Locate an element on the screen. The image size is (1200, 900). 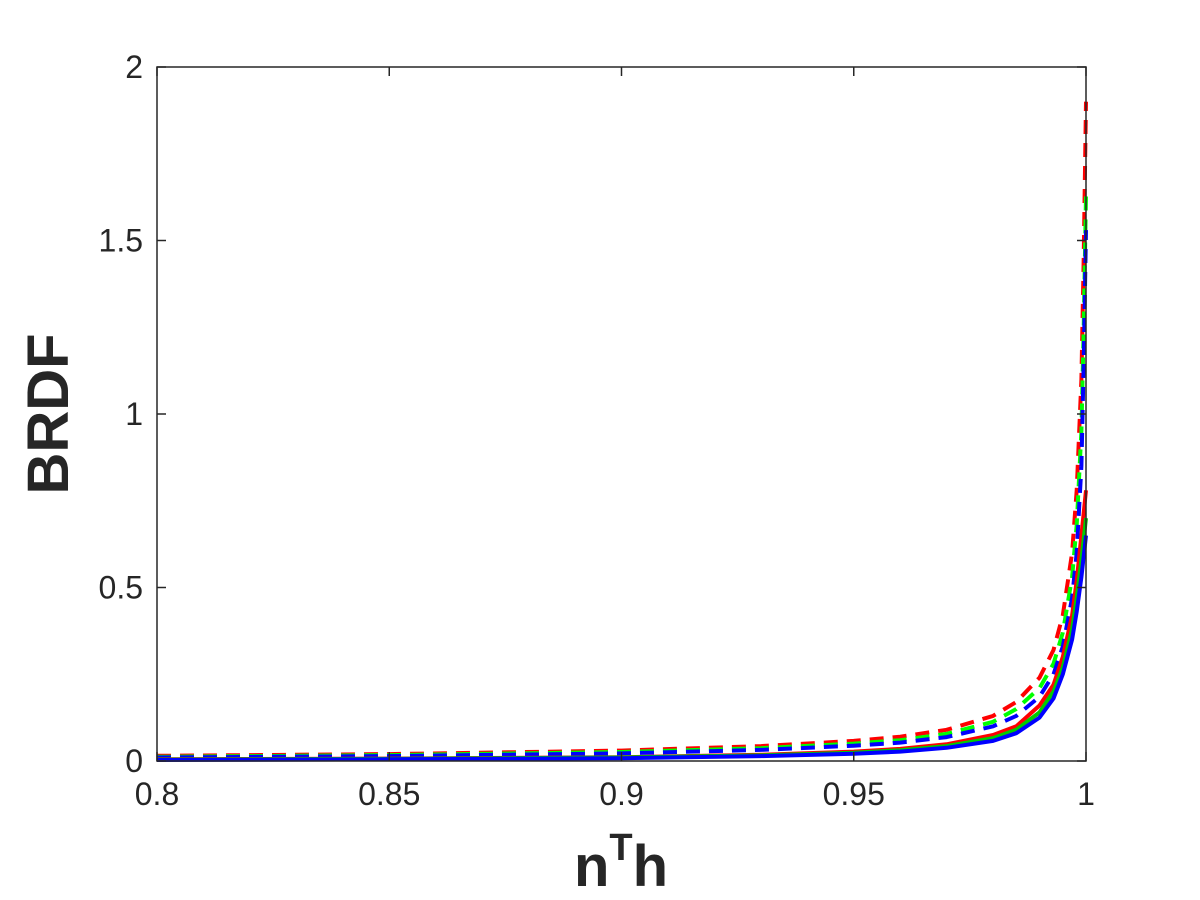
x-tick-label: 0.8 is located at coordinates (157, 794).